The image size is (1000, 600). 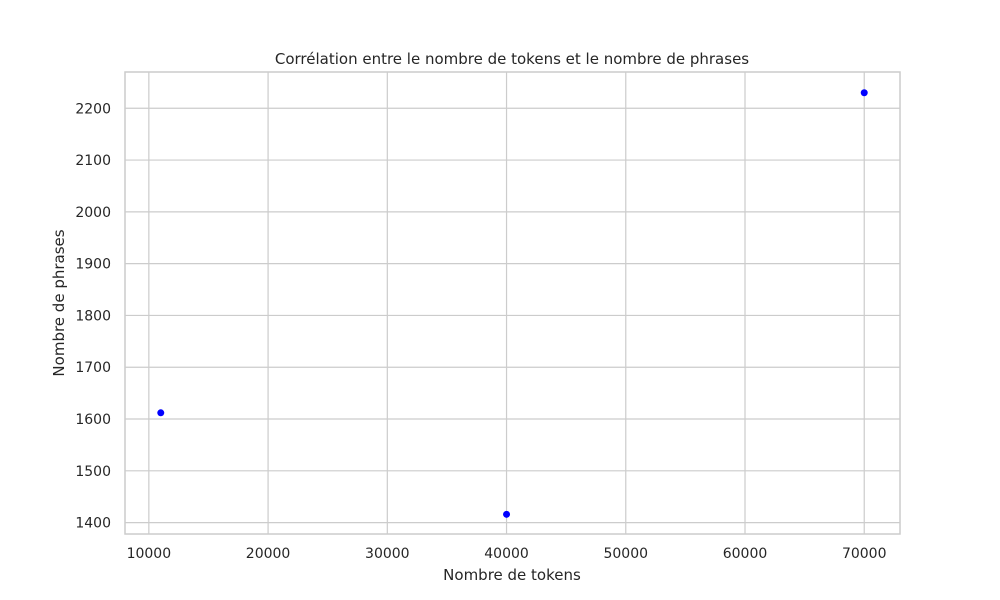 I want to click on y-axis-ticks: 1400 1500 1600 1700 1800 1900 2000 2100 2200, so click(x=93, y=316).